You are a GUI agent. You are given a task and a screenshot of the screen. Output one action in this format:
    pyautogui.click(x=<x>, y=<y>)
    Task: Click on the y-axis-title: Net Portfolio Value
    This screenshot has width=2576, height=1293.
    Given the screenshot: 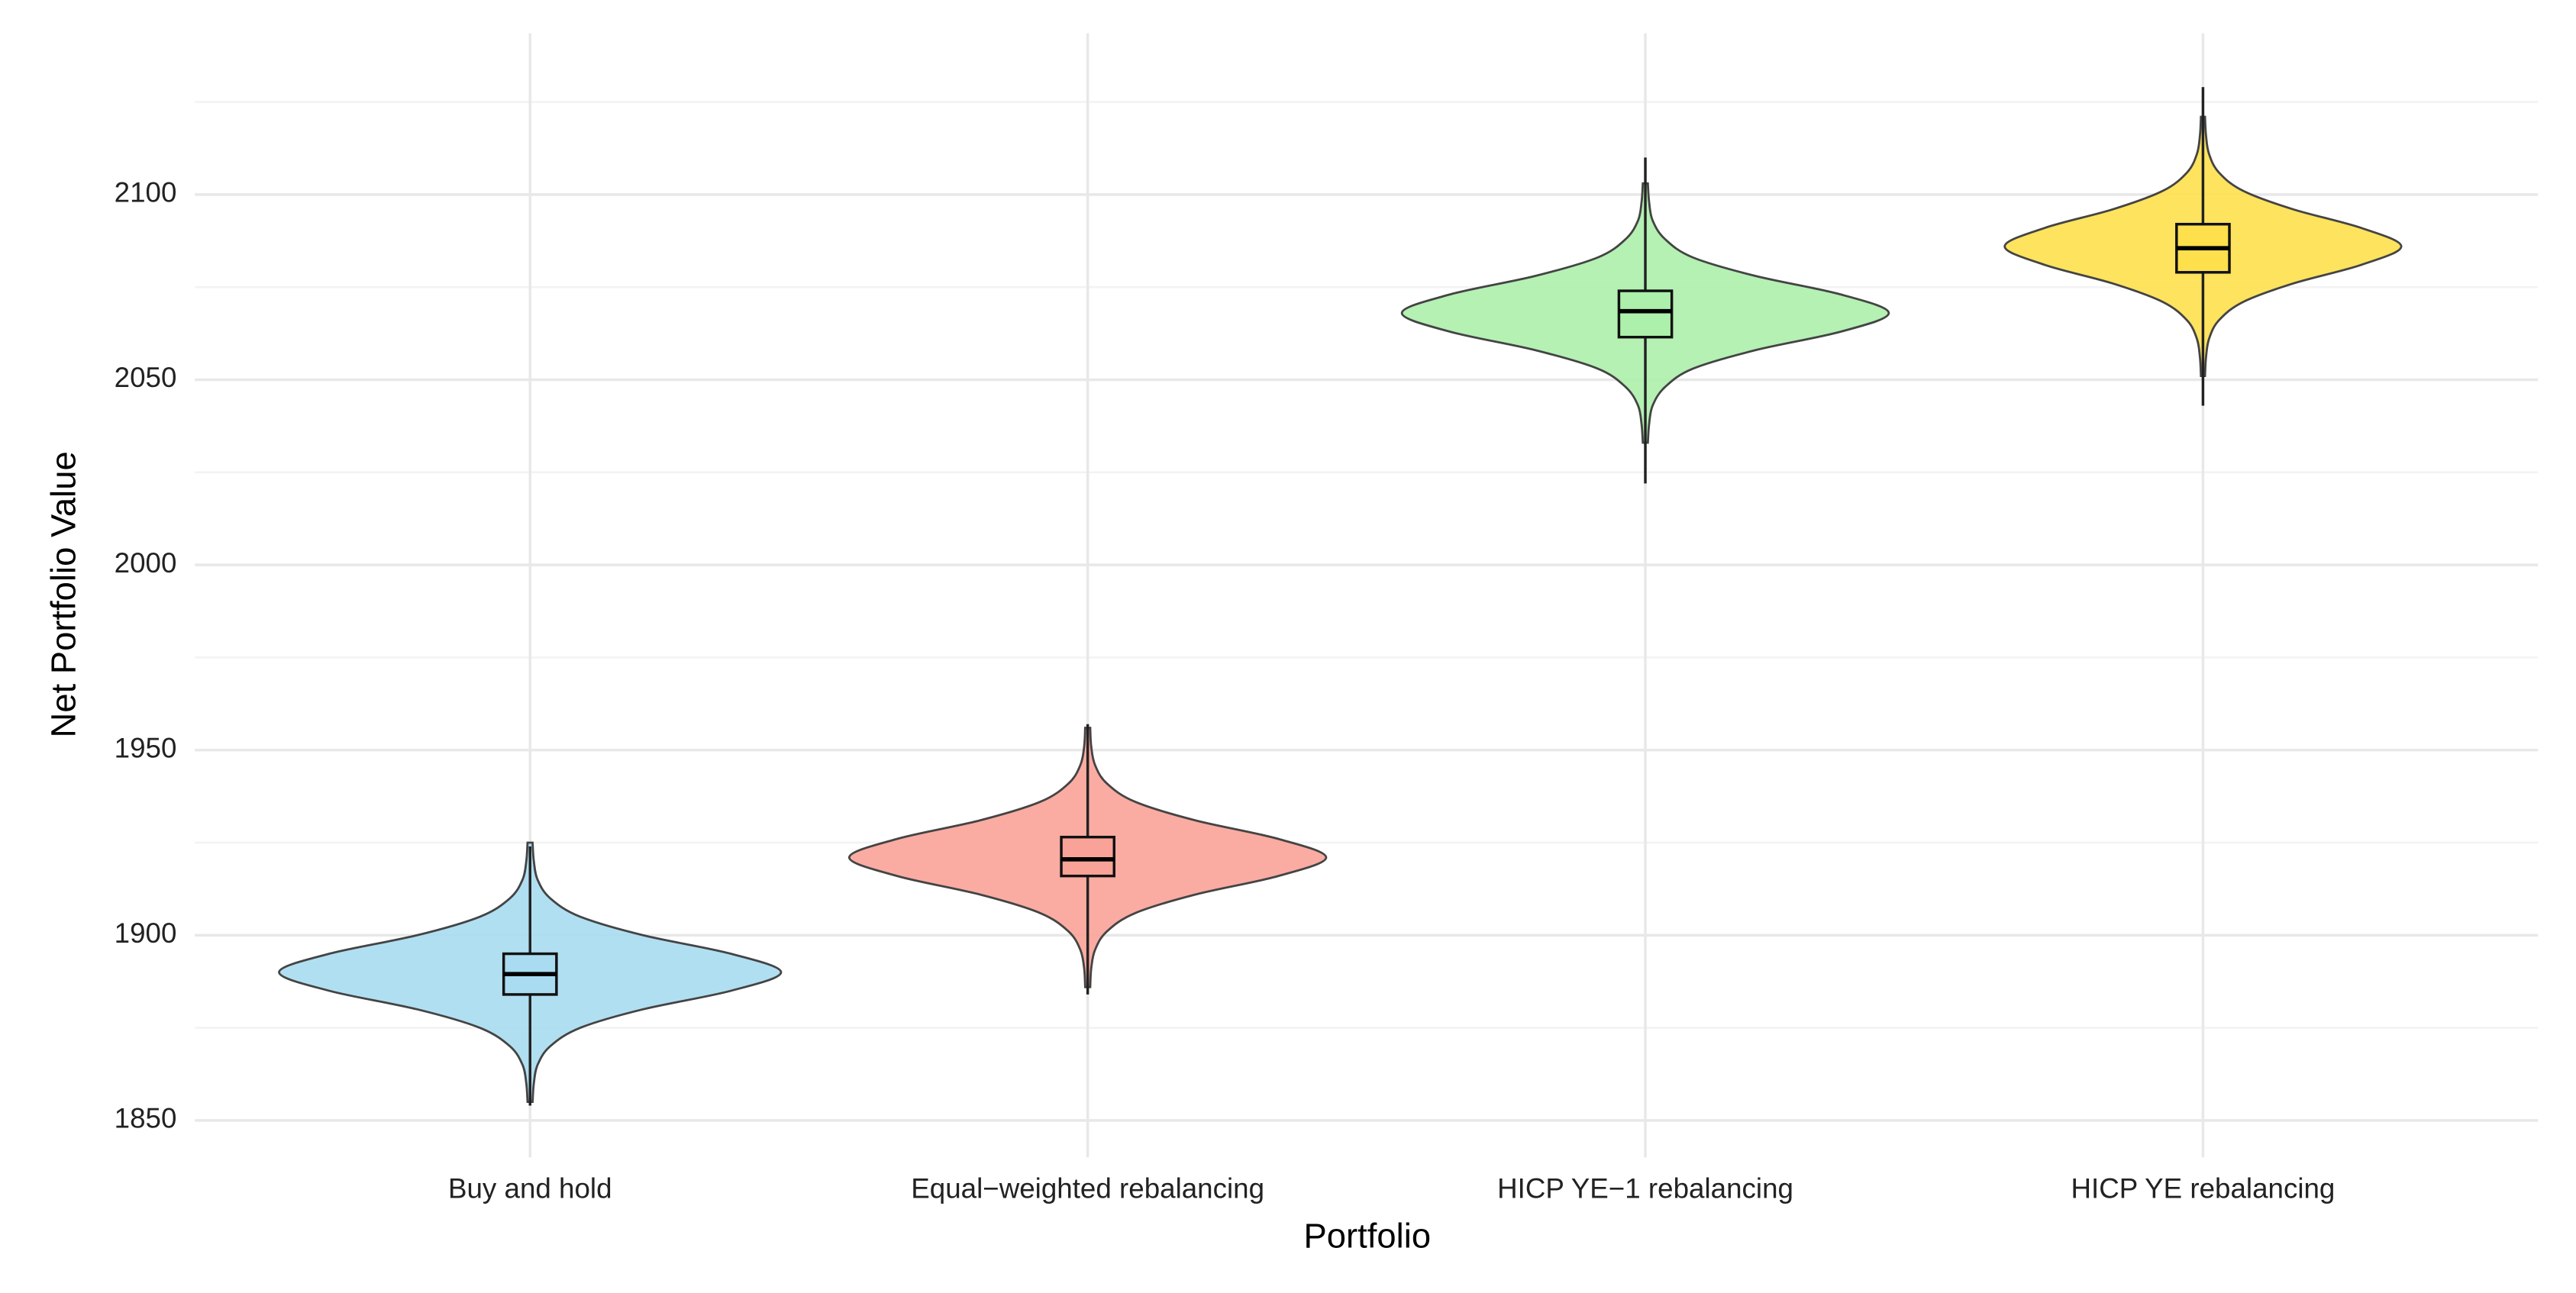 What is the action you would take?
    pyautogui.click(x=63, y=594)
    